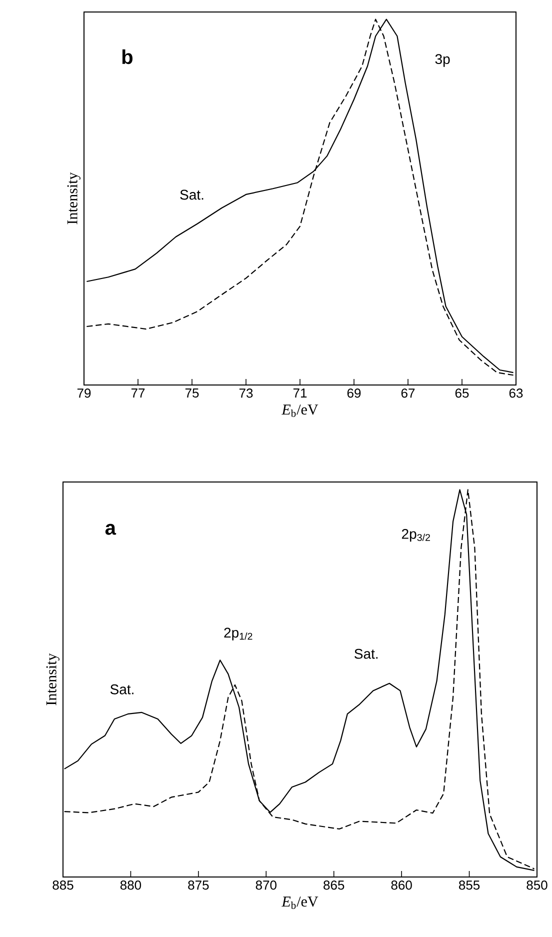  What do you see at coordinates (246, 393) in the screenshot?
I see `x-tick-label: 73` at bounding box center [246, 393].